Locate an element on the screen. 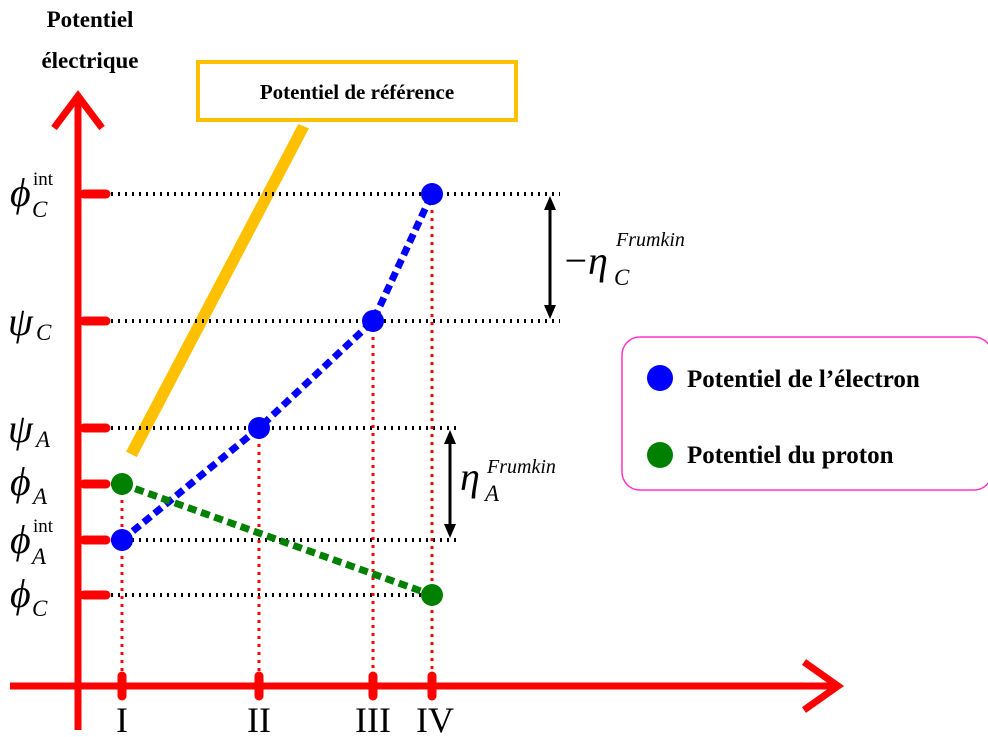 Image resolution: width=988 pixels, height=737 pixels. axis-title-line2: électrique is located at coordinates (89, 60).